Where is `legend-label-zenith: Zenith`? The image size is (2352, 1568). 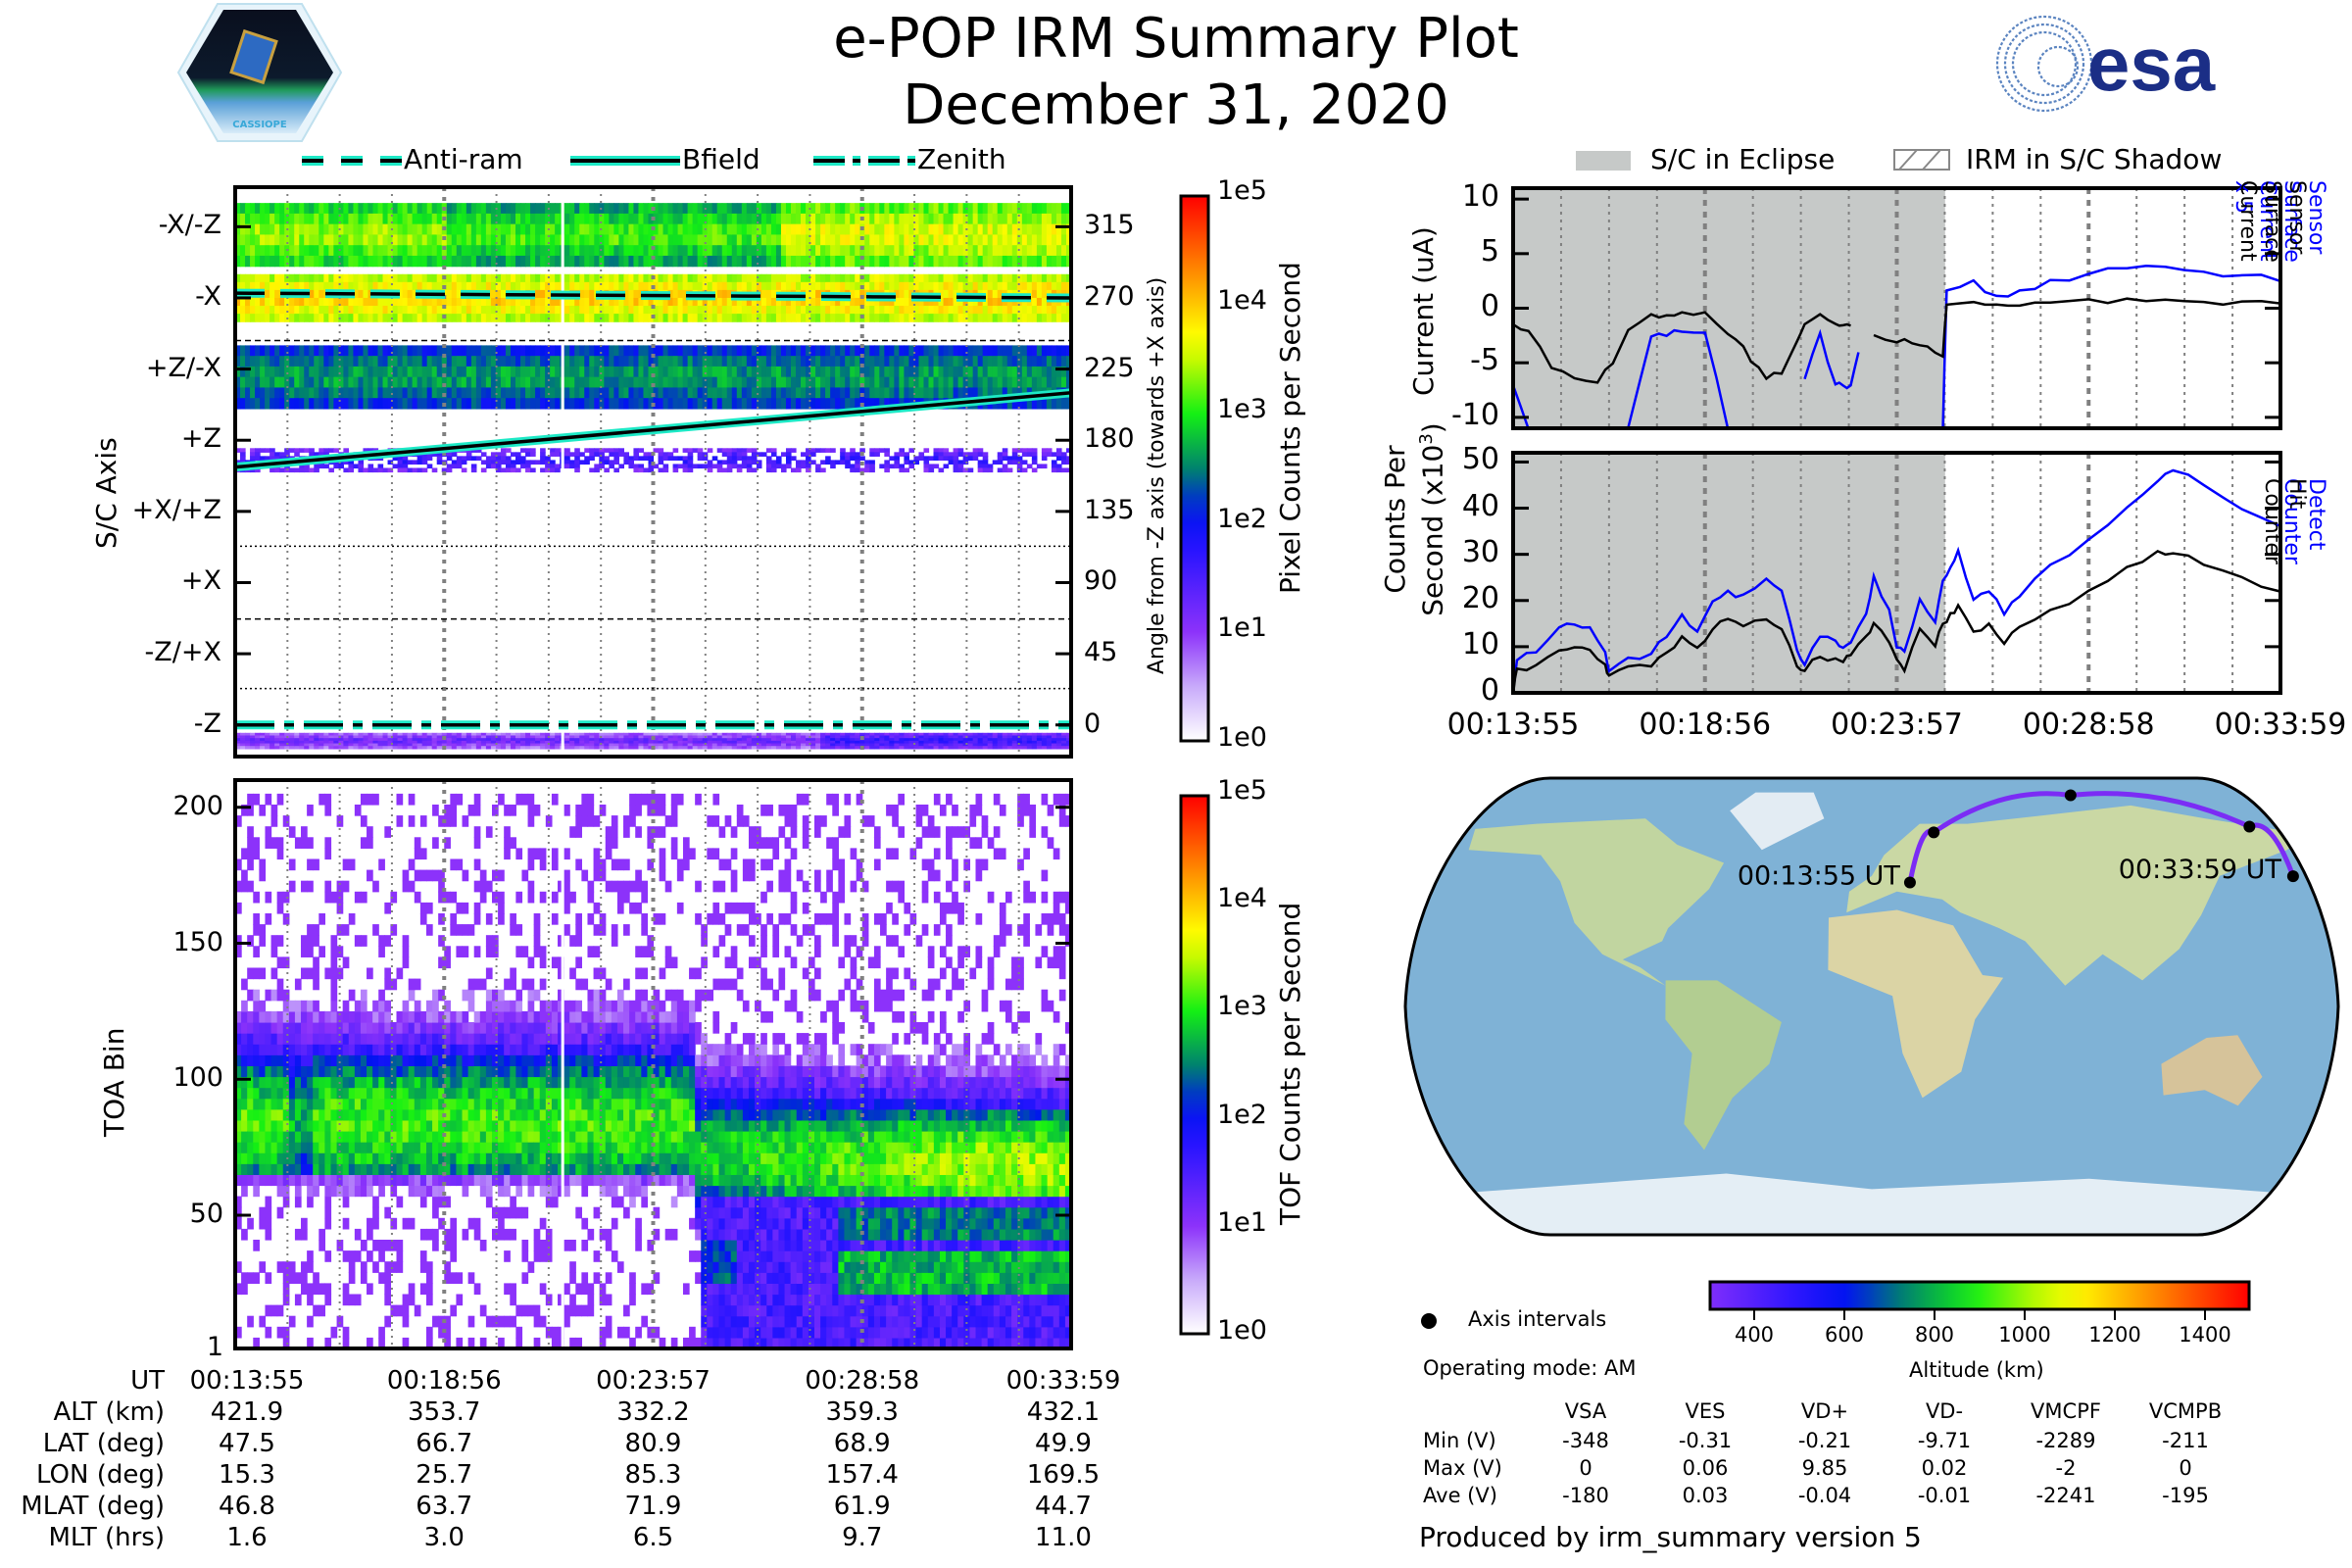 legend-label-zenith: Zenith is located at coordinates (961, 159).